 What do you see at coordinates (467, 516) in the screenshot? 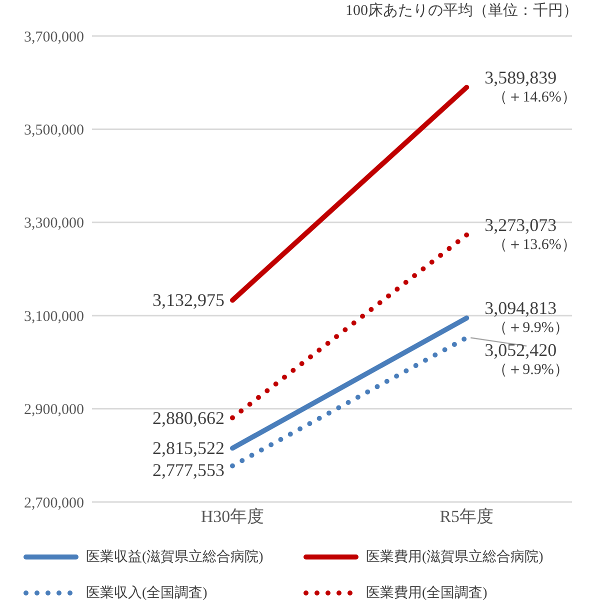
I see `x-tick-label: R5年度` at bounding box center [467, 516].